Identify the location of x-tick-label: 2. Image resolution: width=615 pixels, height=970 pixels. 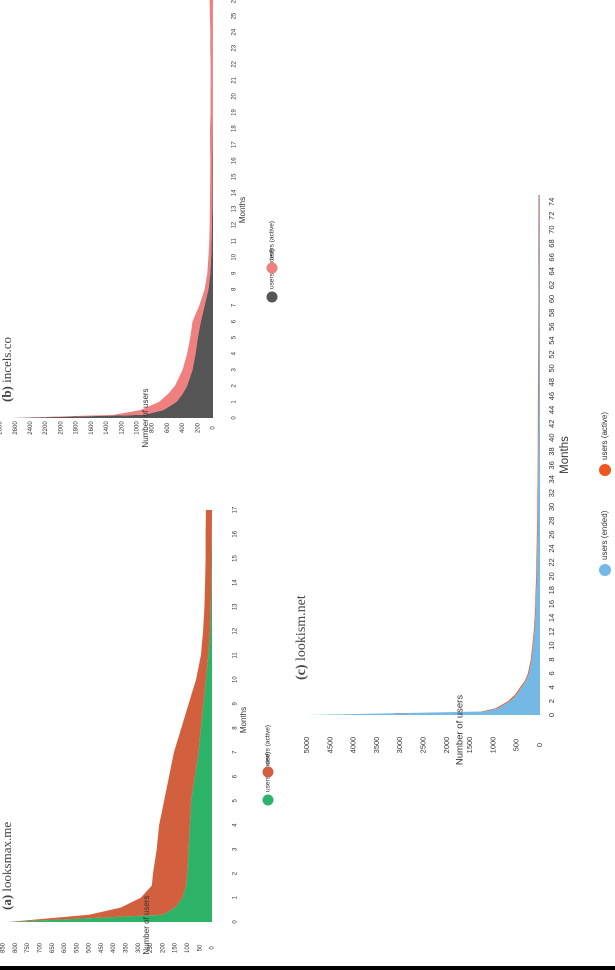
(236, 873).